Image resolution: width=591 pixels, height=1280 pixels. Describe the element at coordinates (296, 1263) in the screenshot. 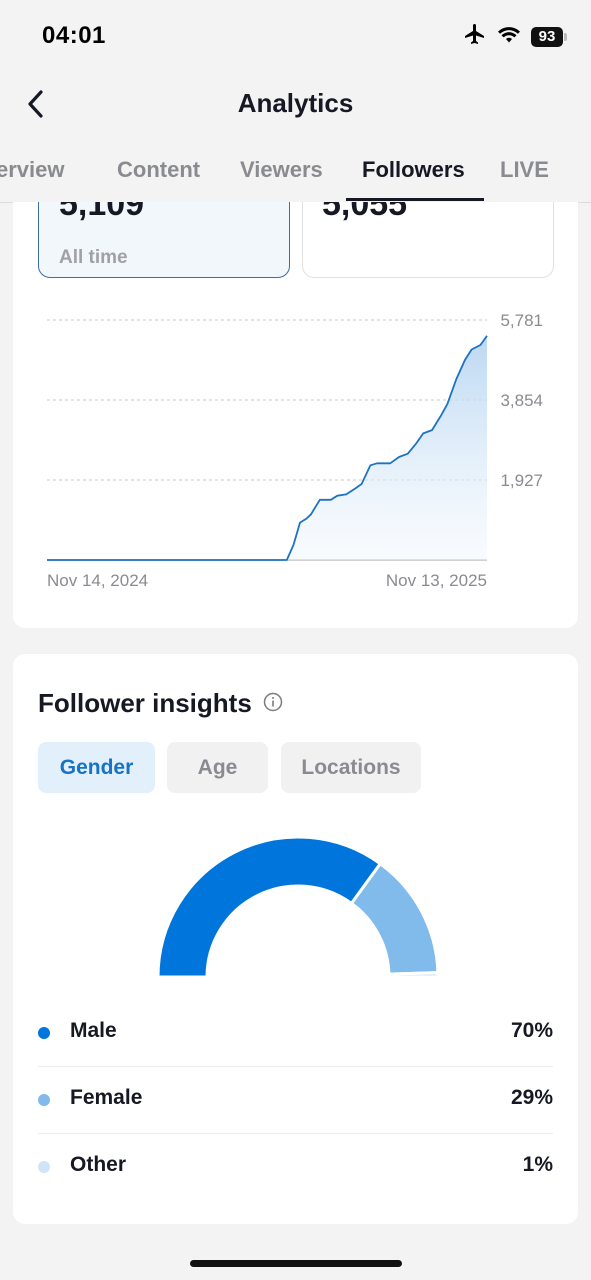

I see `home-indicator` at that location.